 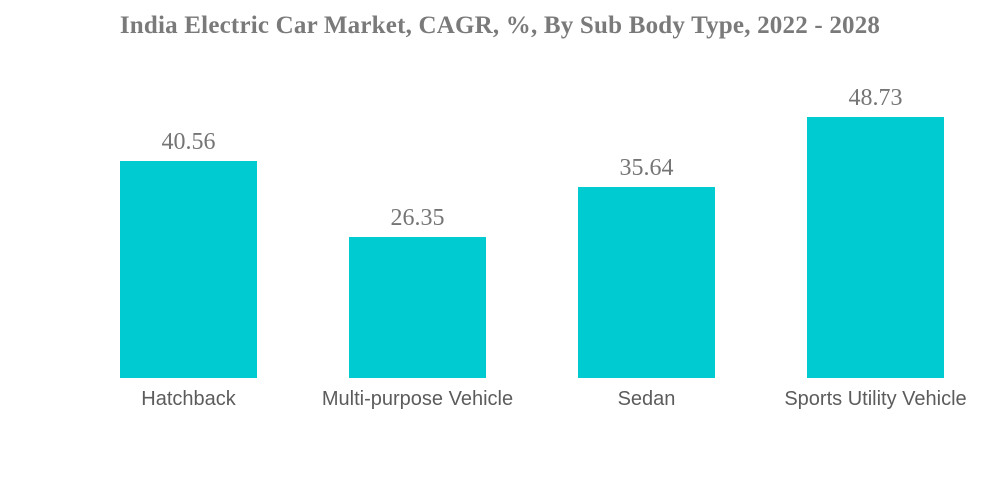 I want to click on bar-value-label: 40.56, so click(x=188, y=142).